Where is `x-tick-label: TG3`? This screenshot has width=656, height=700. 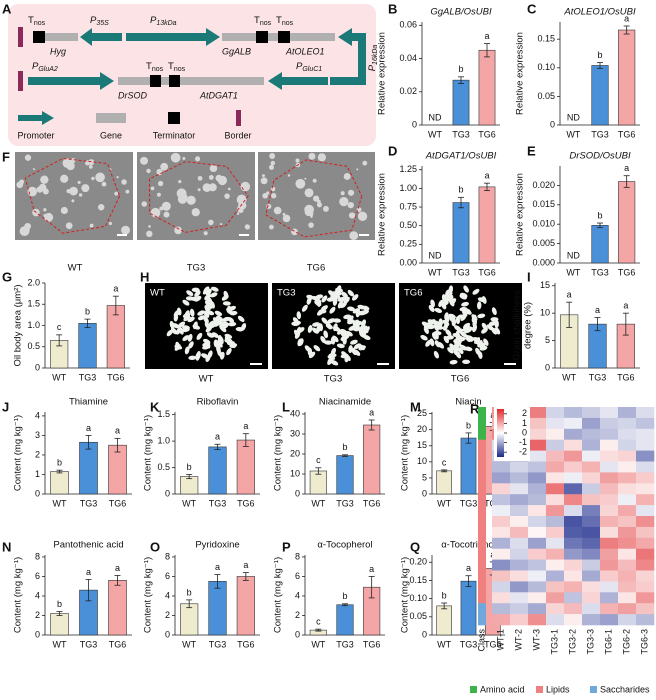
x-tick-label: TG3 is located at coordinates (345, 503).